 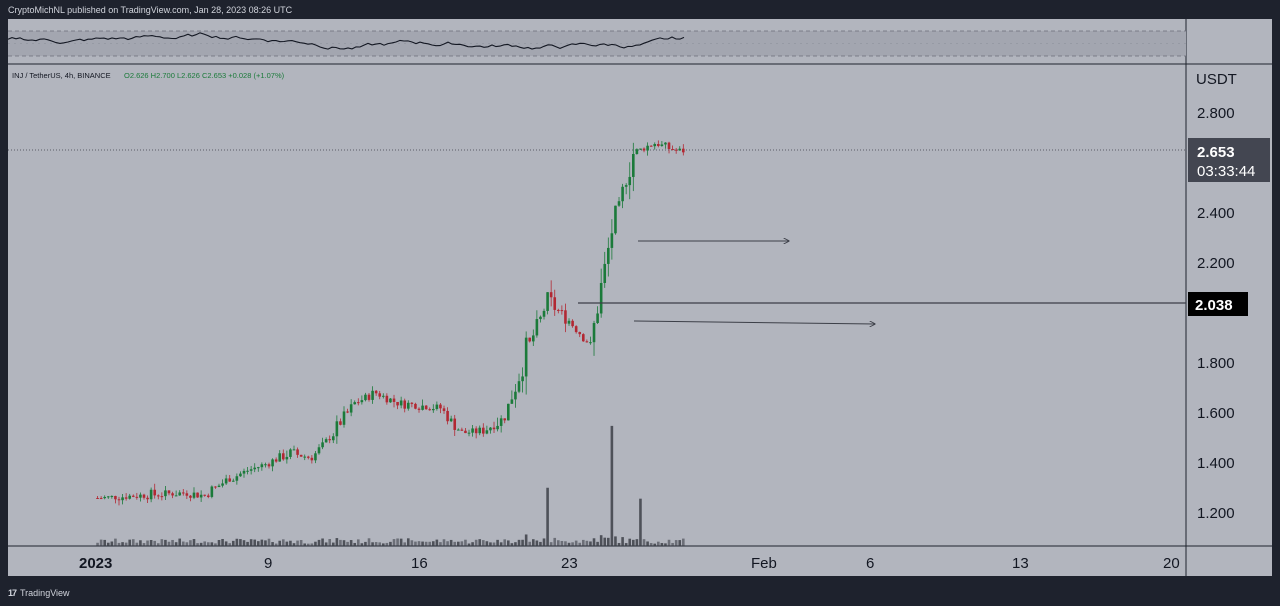 I want to click on tradingview-brand: 17 TradingView, so click(x=39, y=593).